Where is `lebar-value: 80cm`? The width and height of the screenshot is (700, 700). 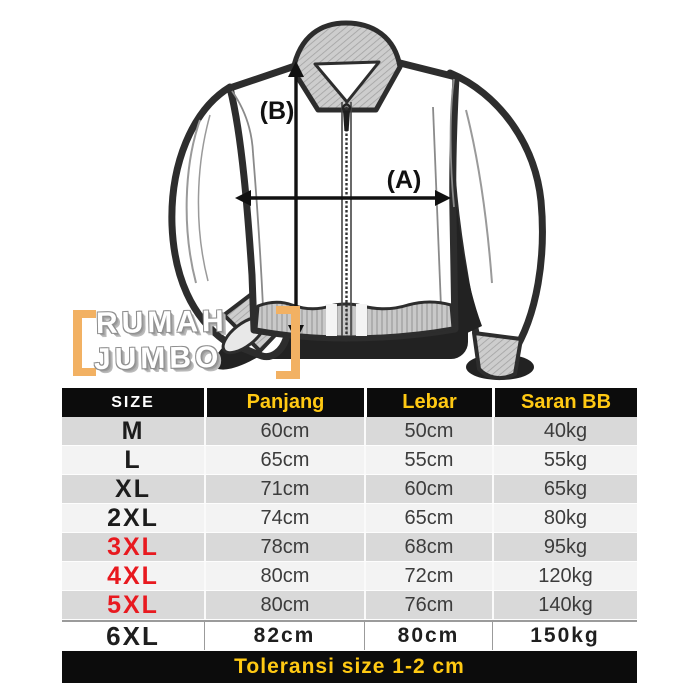
lebar-value: 80cm is located at coordinates (428, 636).